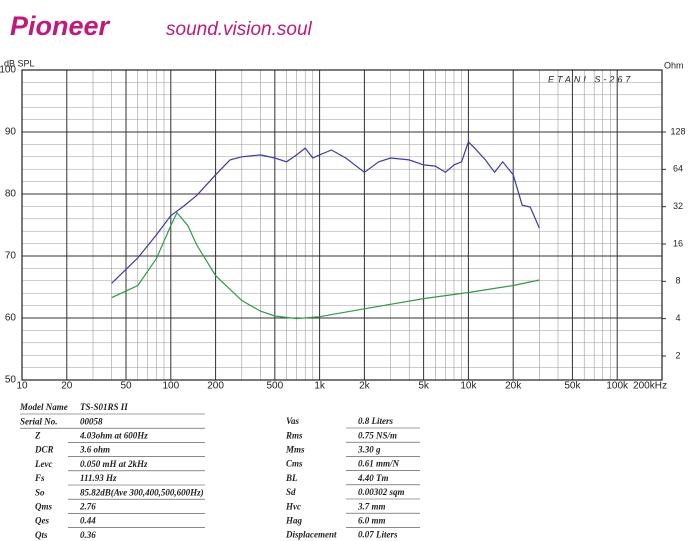 This screenshot has width=700, height=541. Describe the element at coordinates (91, 421) in the screenshot. I see `spec-value: 00058` at that location.